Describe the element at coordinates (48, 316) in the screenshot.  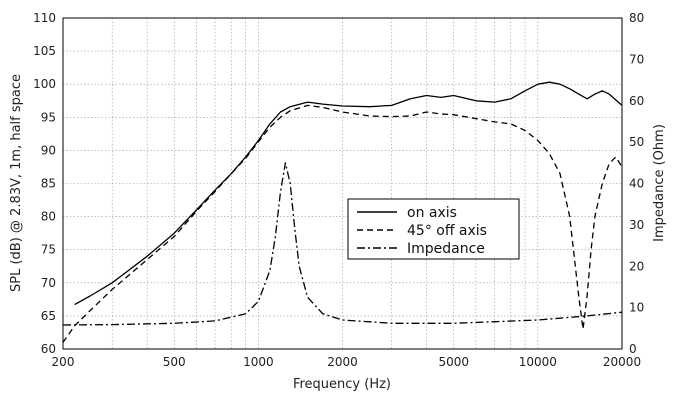
I see `y-tick-label: 65` at that location.